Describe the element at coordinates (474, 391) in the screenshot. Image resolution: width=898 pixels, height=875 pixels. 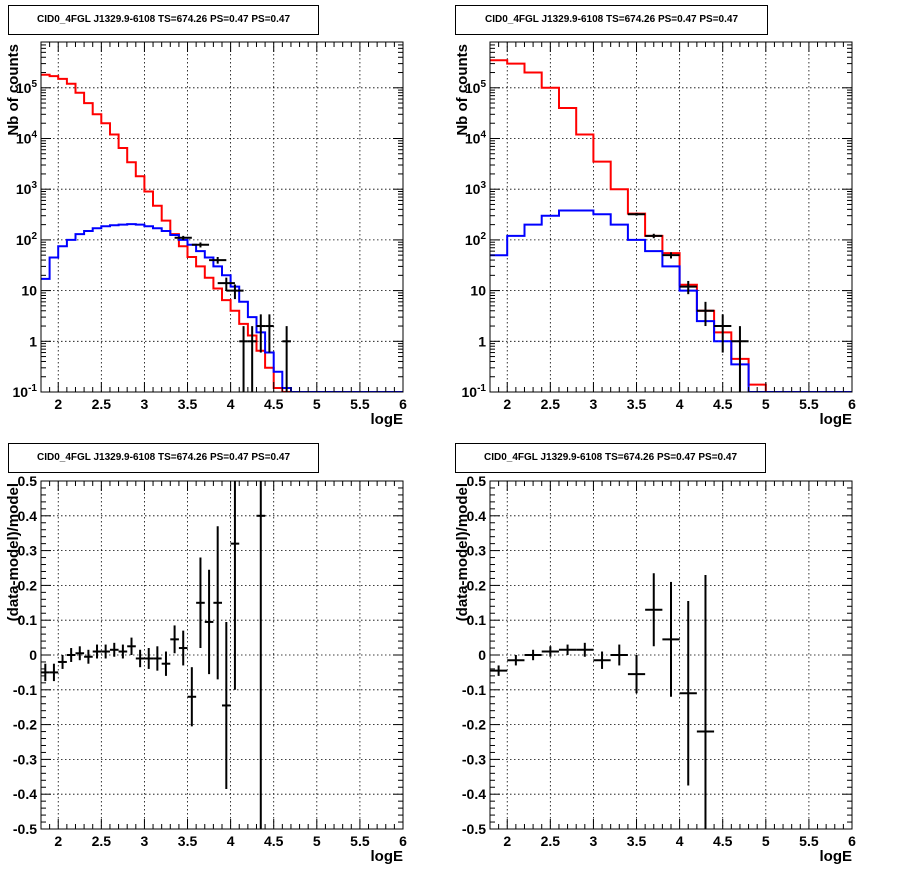
I see `y-tick-label: 10⁻¹` at that location.